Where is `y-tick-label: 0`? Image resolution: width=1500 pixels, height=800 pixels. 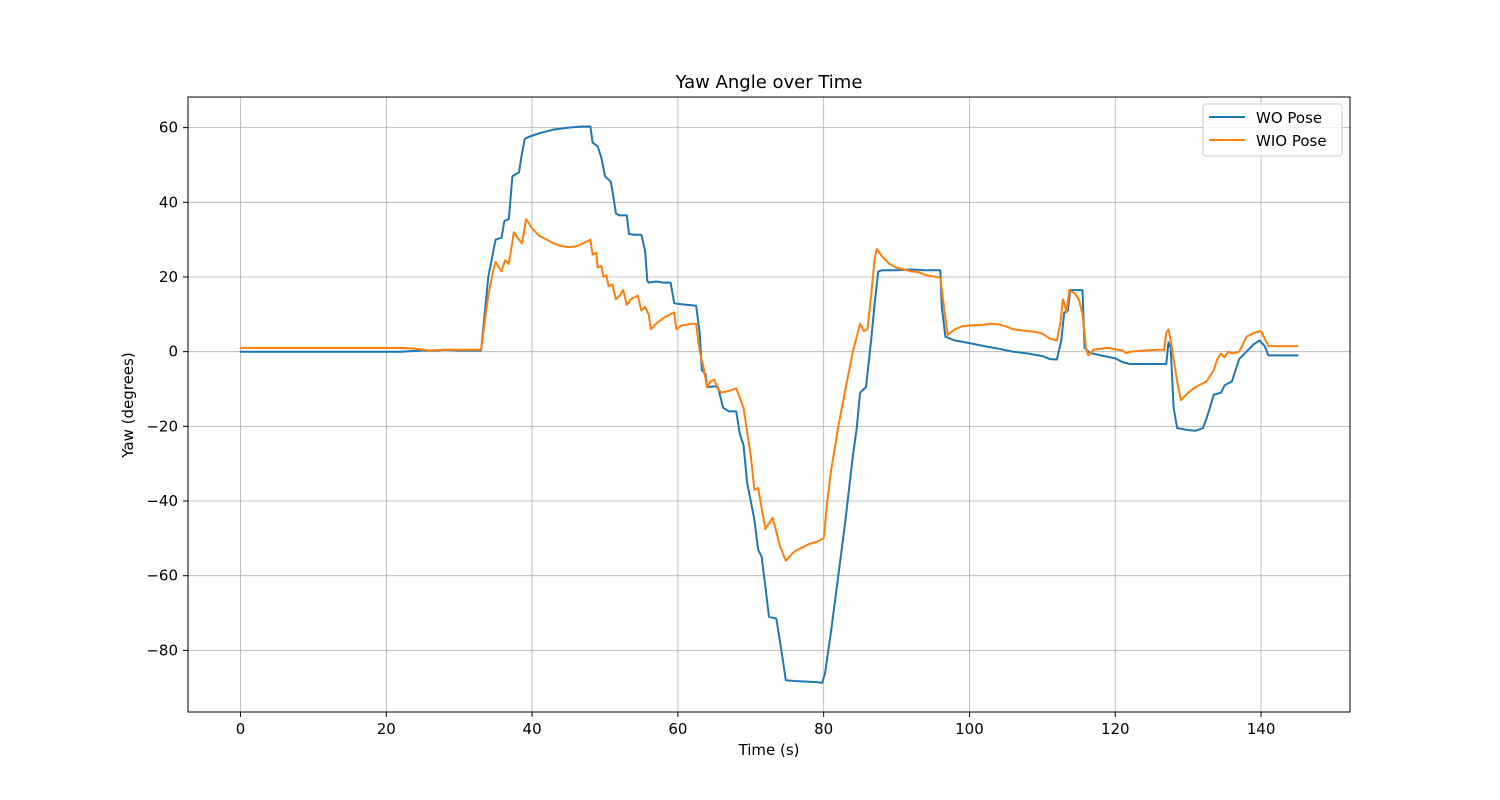
y-tick-label: 0 is located at coordinates (173, 352).